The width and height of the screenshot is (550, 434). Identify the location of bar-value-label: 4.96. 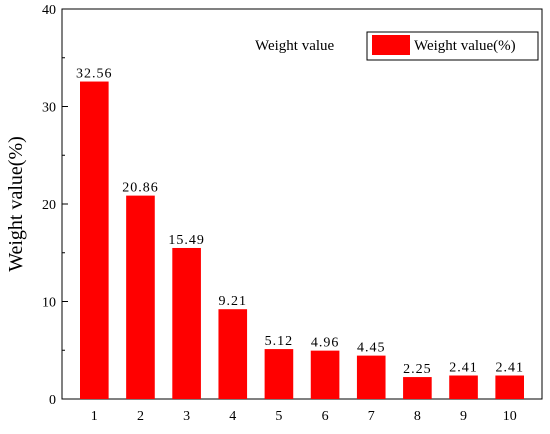
(325, 343).